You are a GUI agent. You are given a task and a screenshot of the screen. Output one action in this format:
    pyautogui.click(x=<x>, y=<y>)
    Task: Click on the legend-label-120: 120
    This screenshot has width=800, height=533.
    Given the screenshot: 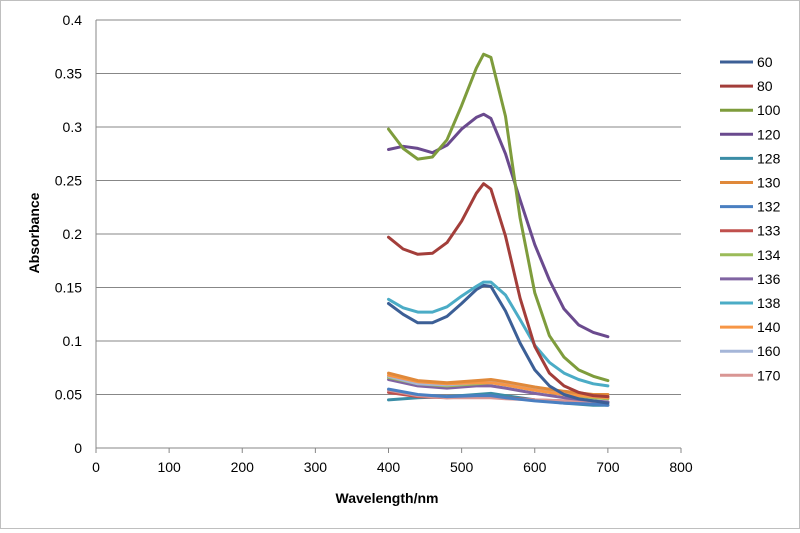 What is the action you would take?
    pyautogui.click(x=769, y=134)
    